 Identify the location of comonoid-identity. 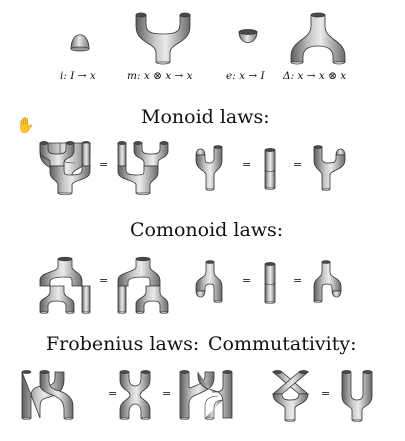
(270, 282).